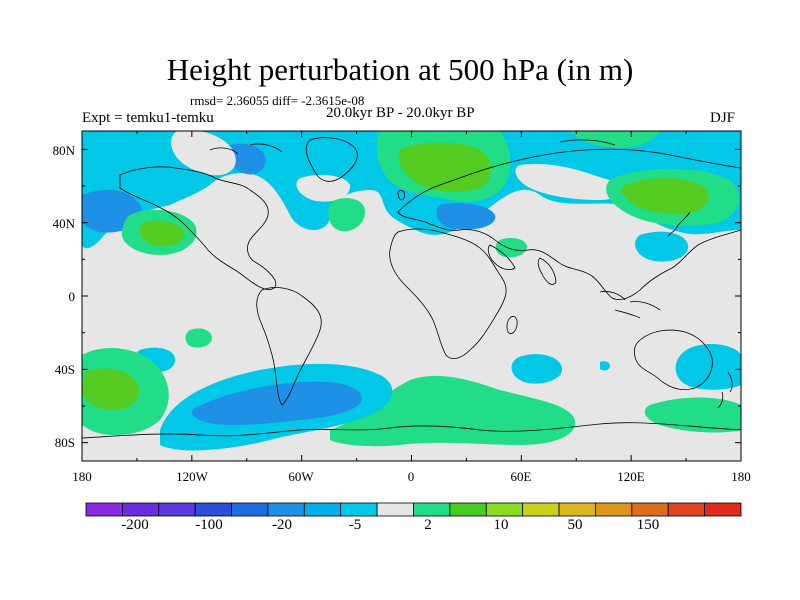 This screenshot has width=800, height=600. I want to click on colorbar, so click(413, 509).